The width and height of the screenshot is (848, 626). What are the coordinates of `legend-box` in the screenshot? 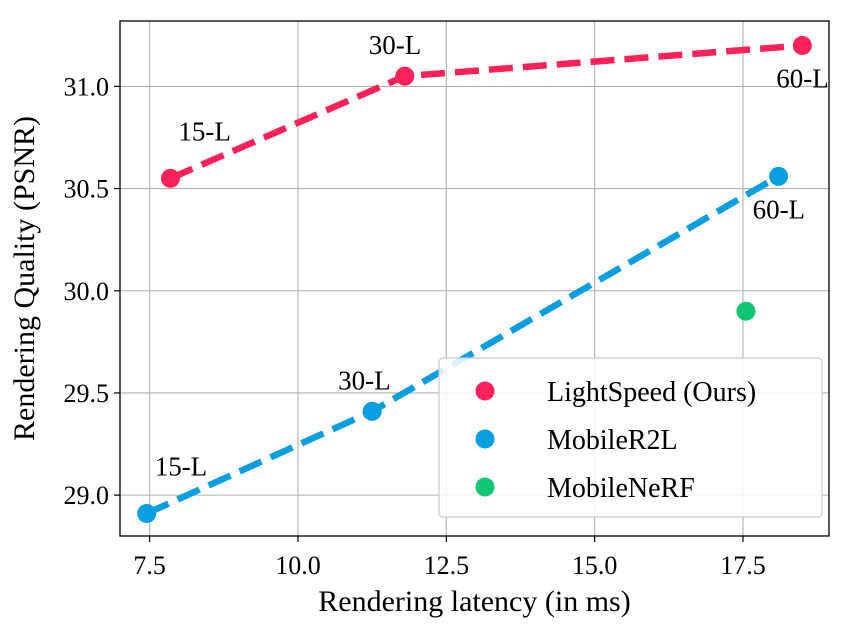 It's located at (630, 437).